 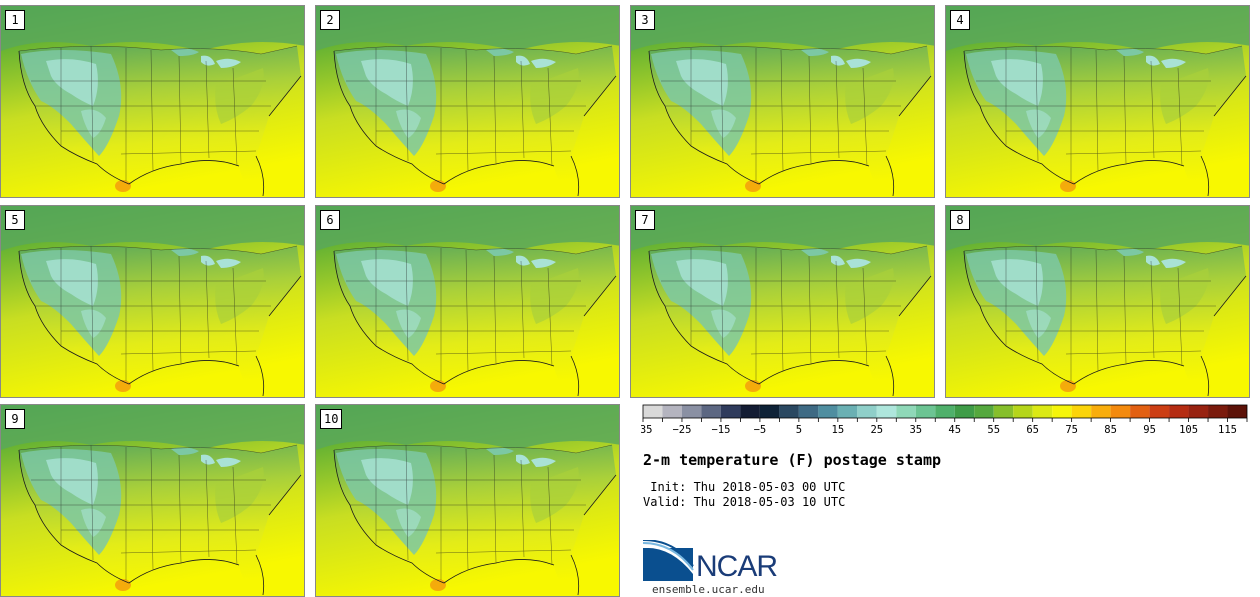 I want to click on colorbar-tick-label: 95, so click(x=1149, y=430).